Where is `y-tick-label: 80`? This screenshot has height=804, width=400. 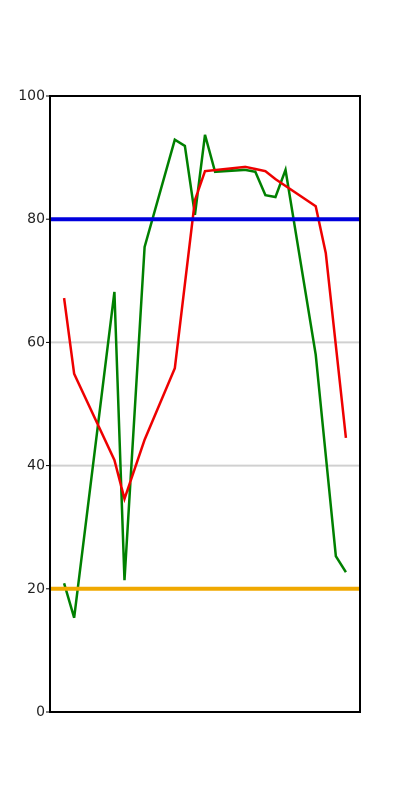
y-tick-label: 80 is located at coordinates (36, 219).